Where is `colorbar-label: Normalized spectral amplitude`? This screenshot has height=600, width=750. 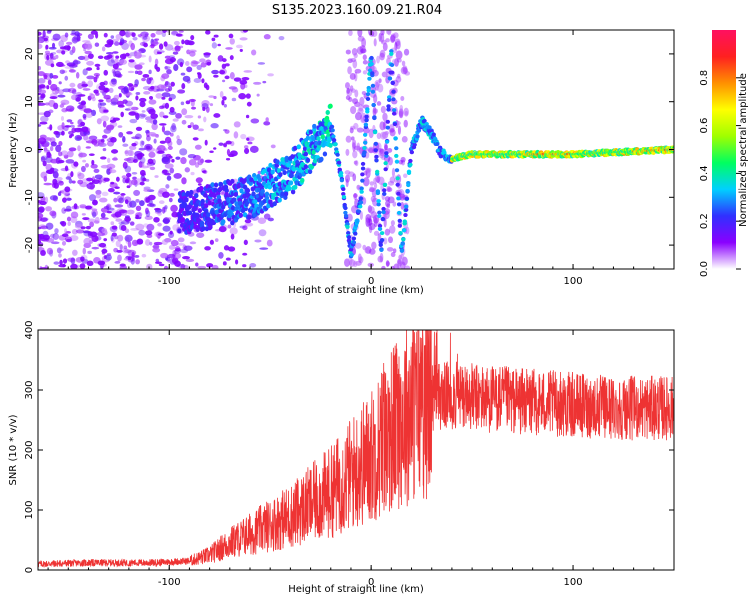 colorbar-label: Normalized spectral amplitude is located at coordinates (743, 150).